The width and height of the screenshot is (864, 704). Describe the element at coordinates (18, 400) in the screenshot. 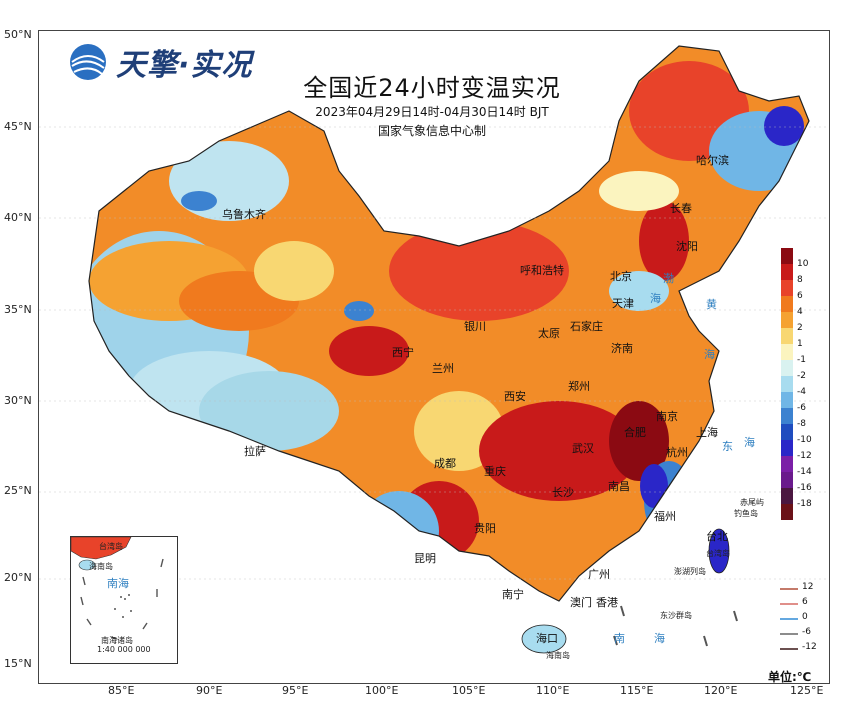

I see `lat-tick: 30°N` at that location.